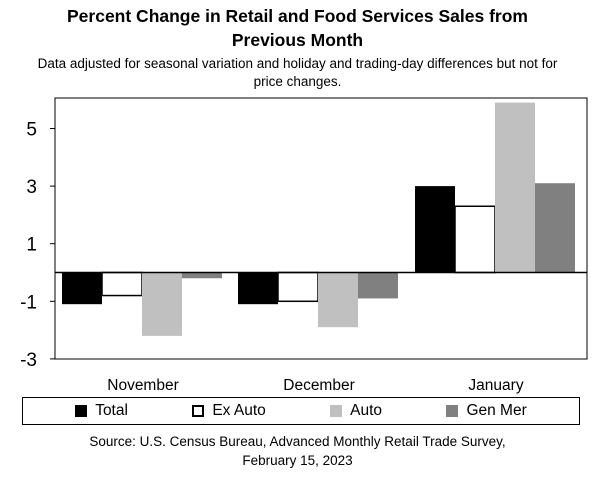  What do you see at coordinates (162, 304) in the screenshot?
I see `bar-auto-november` at bounding box center [162, 304].